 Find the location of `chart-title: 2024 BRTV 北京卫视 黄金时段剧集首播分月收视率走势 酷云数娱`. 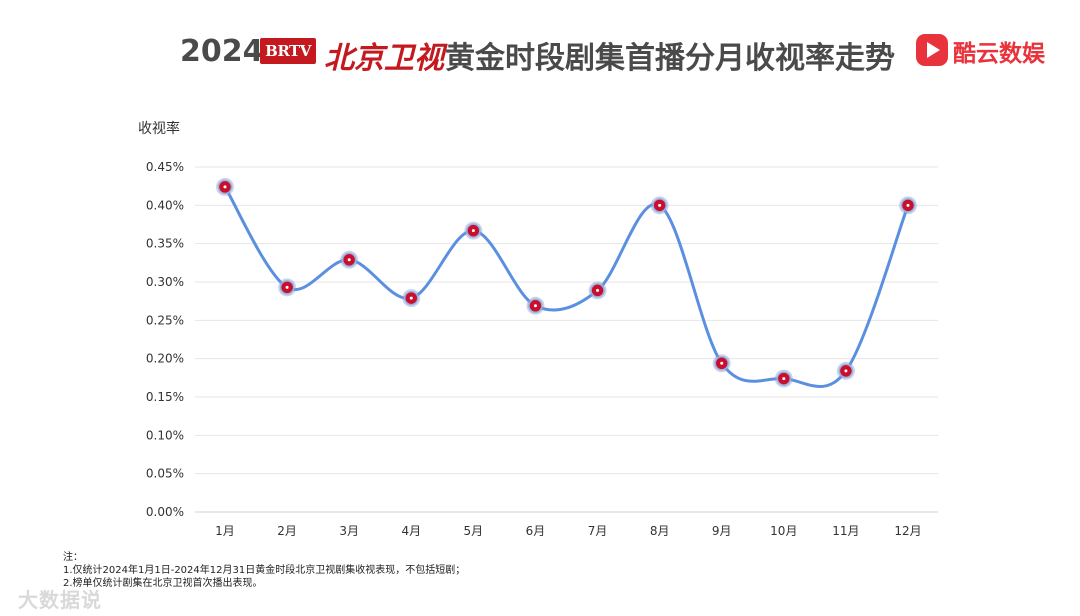

chart-title: 2024 BRTV 北京卫视 黄金时段剧集首播分月收视率走势 酷云数娱 is located at coordinates (540, 53).